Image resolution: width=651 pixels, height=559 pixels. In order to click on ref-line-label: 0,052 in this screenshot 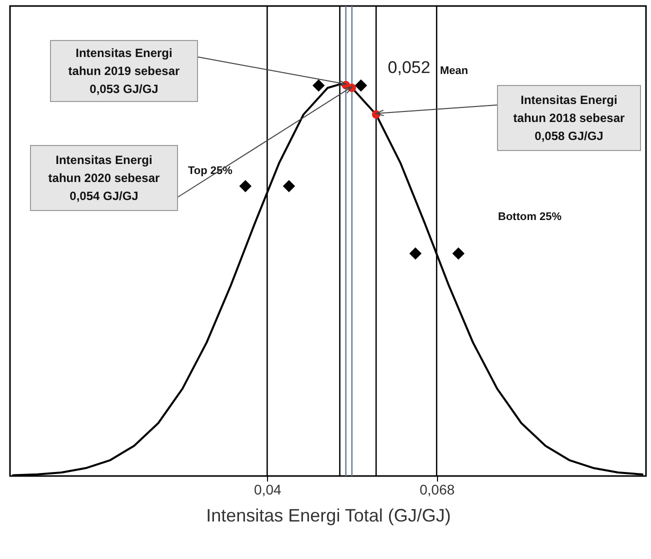, I will do `click(409, 67)`.